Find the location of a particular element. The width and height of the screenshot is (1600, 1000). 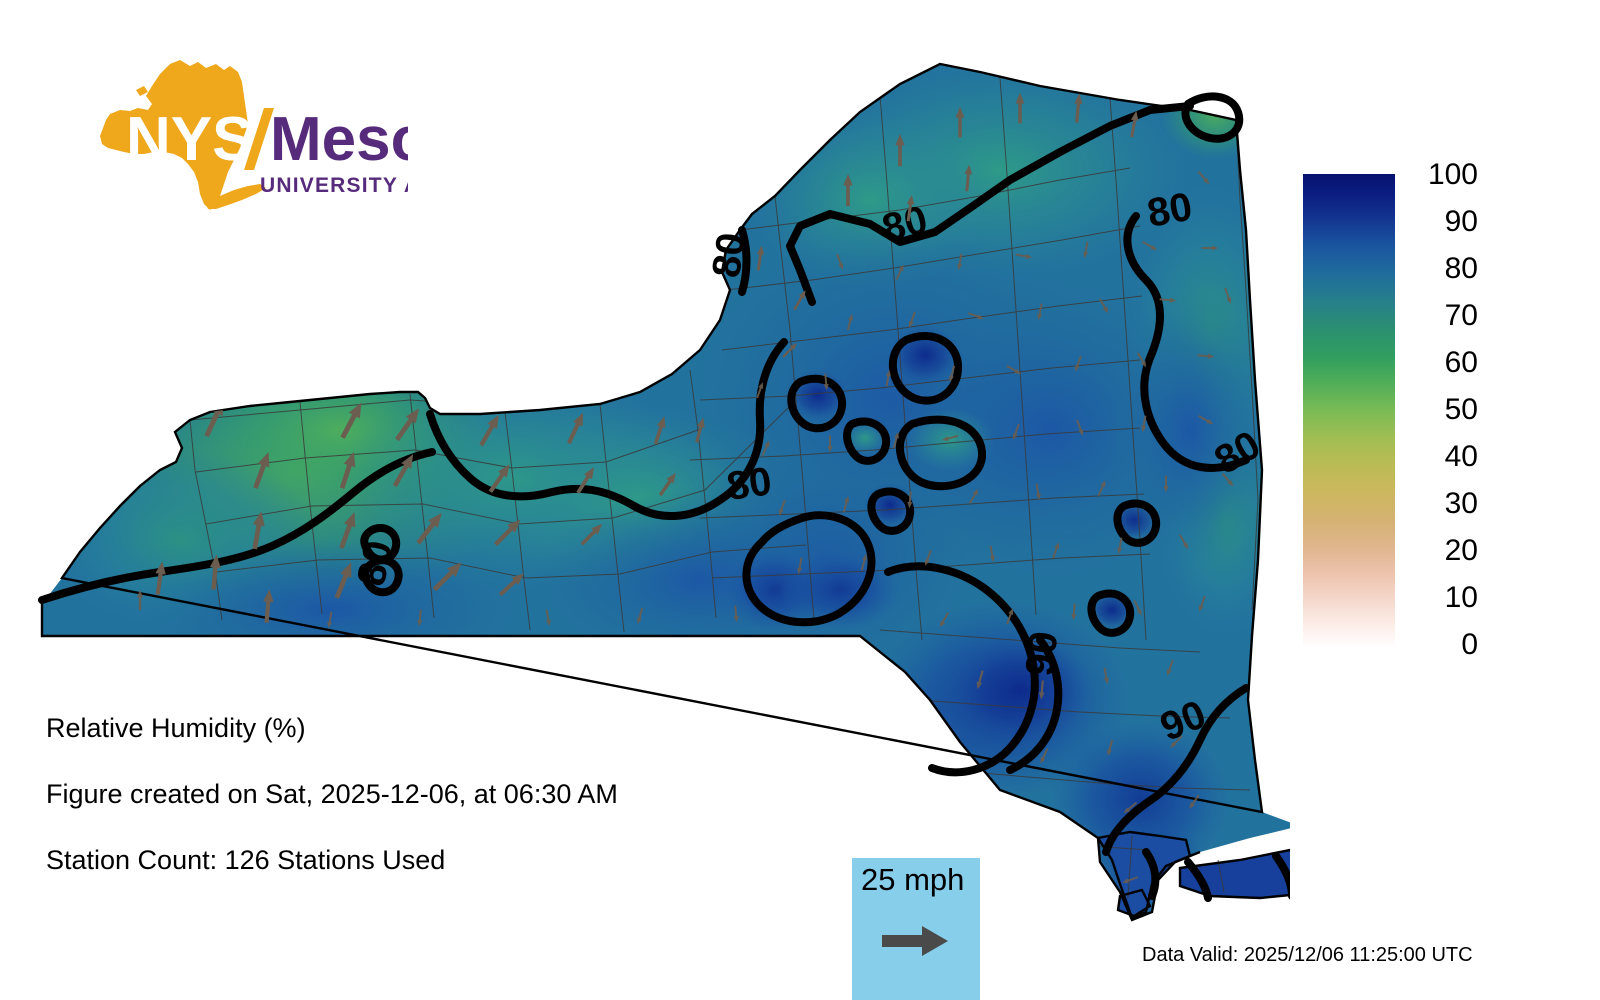

logo-long-island-shape is located at coordinates (236, 196).